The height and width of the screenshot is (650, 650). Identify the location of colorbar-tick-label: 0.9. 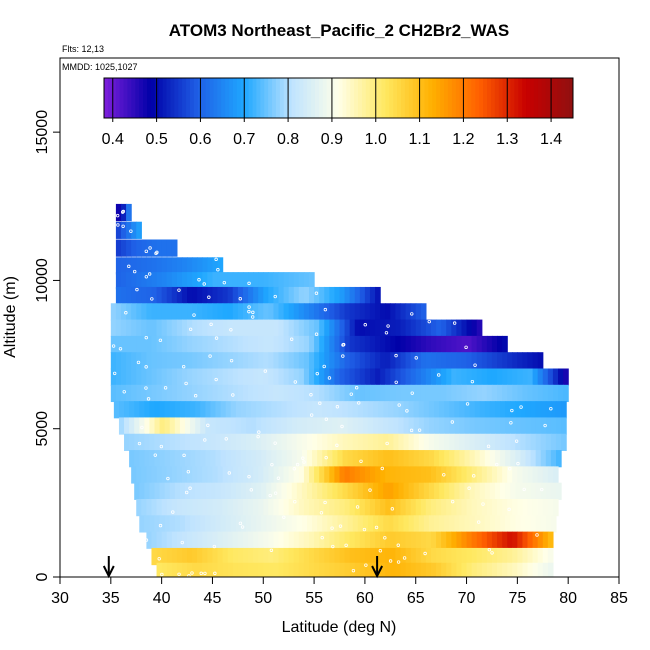
(332, 139).